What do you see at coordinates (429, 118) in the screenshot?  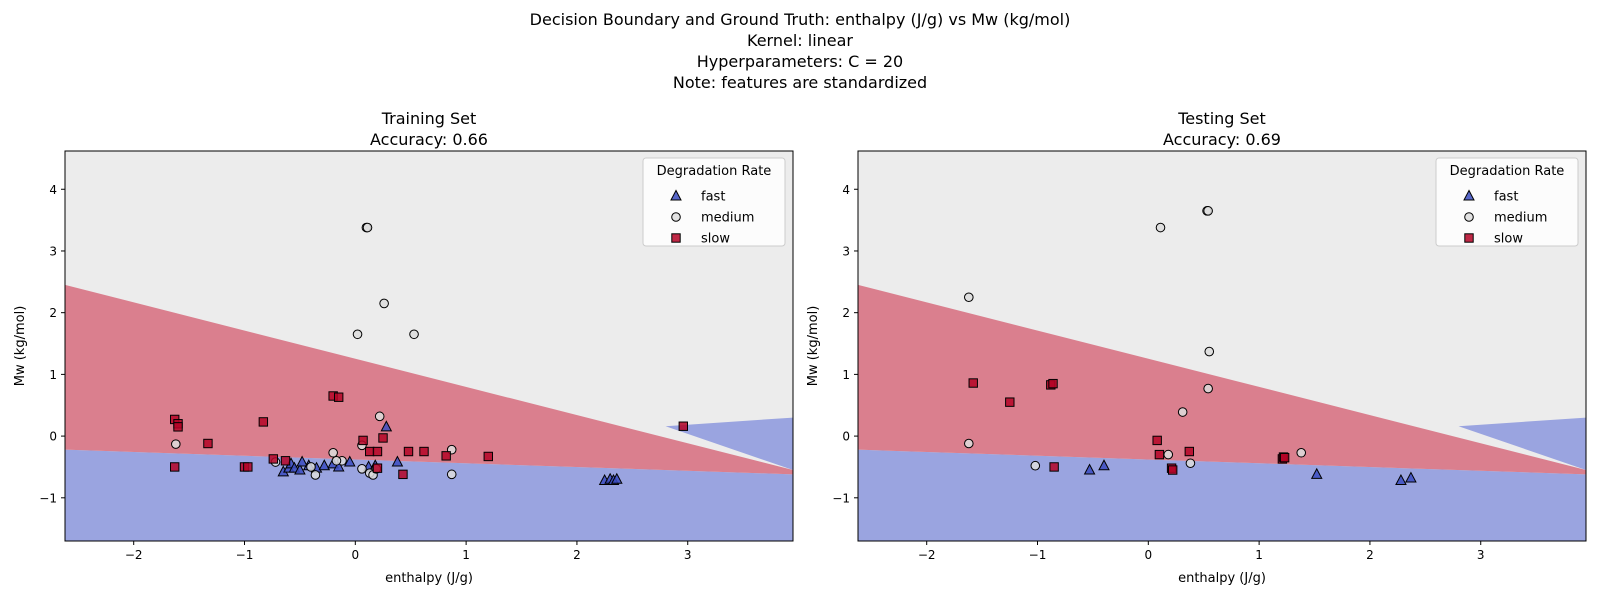 I see `panel-title: Training Set` at bounding box center [429, 118].